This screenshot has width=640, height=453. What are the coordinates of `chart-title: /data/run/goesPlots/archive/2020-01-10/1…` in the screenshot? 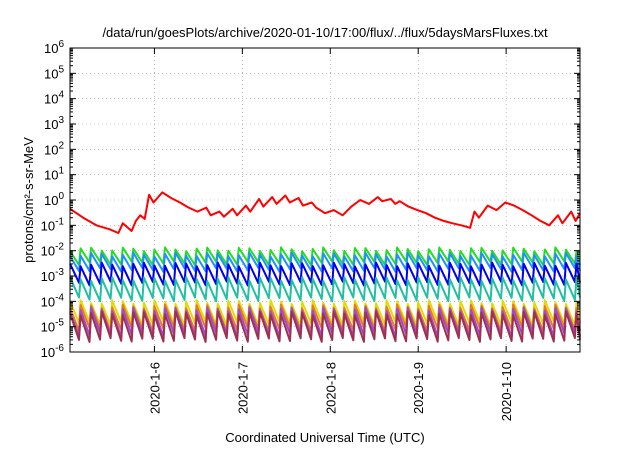 It's located at (325, 32).